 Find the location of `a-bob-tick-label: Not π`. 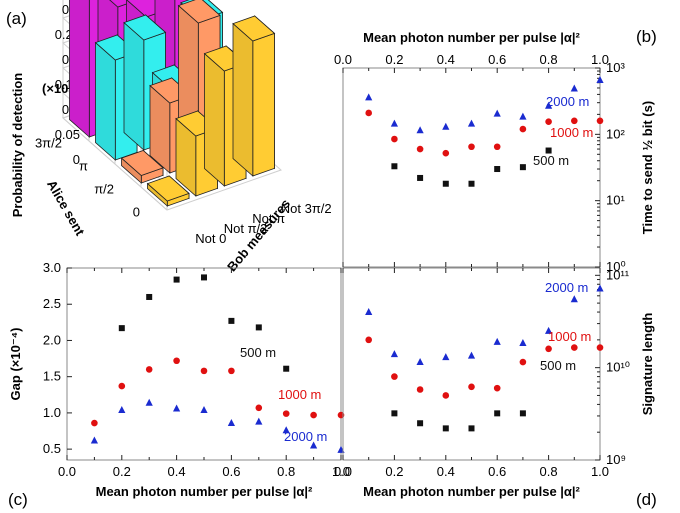

a-bob-tick-label: Not π is located at coordinates (268, 218).